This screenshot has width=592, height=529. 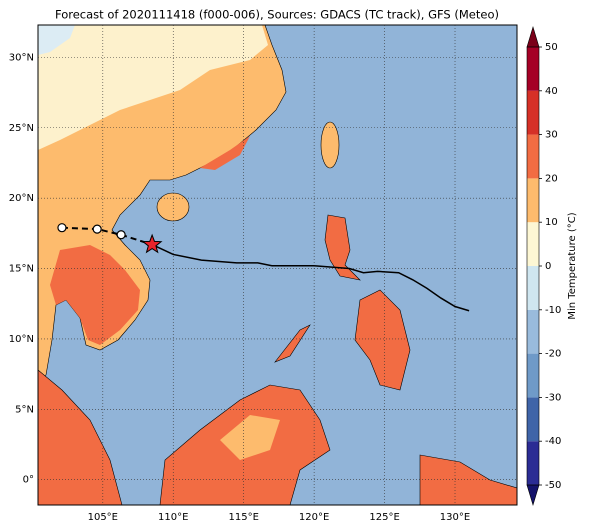 I want to click on colorbar-extend-max, so click(x=533, y=36).